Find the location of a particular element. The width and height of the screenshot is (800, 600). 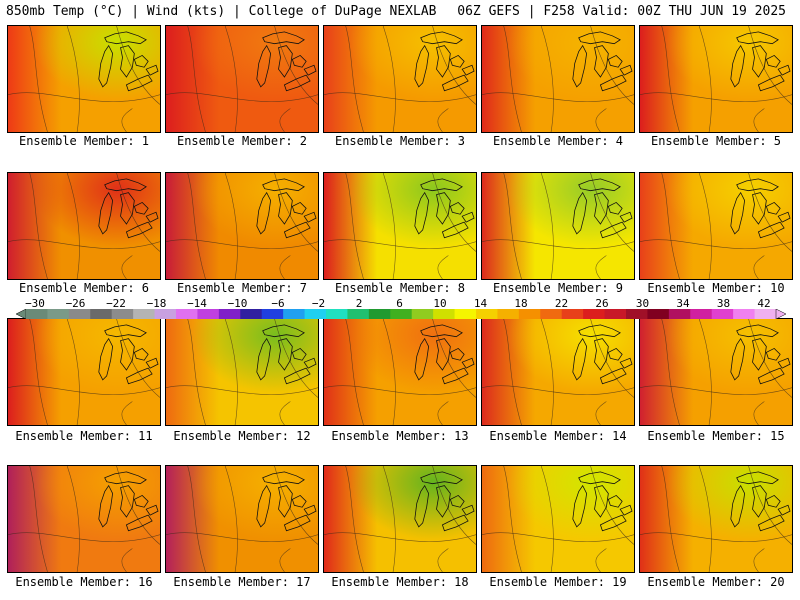

colorbar-tick-label: 18 is located at coordinates (521, 303).